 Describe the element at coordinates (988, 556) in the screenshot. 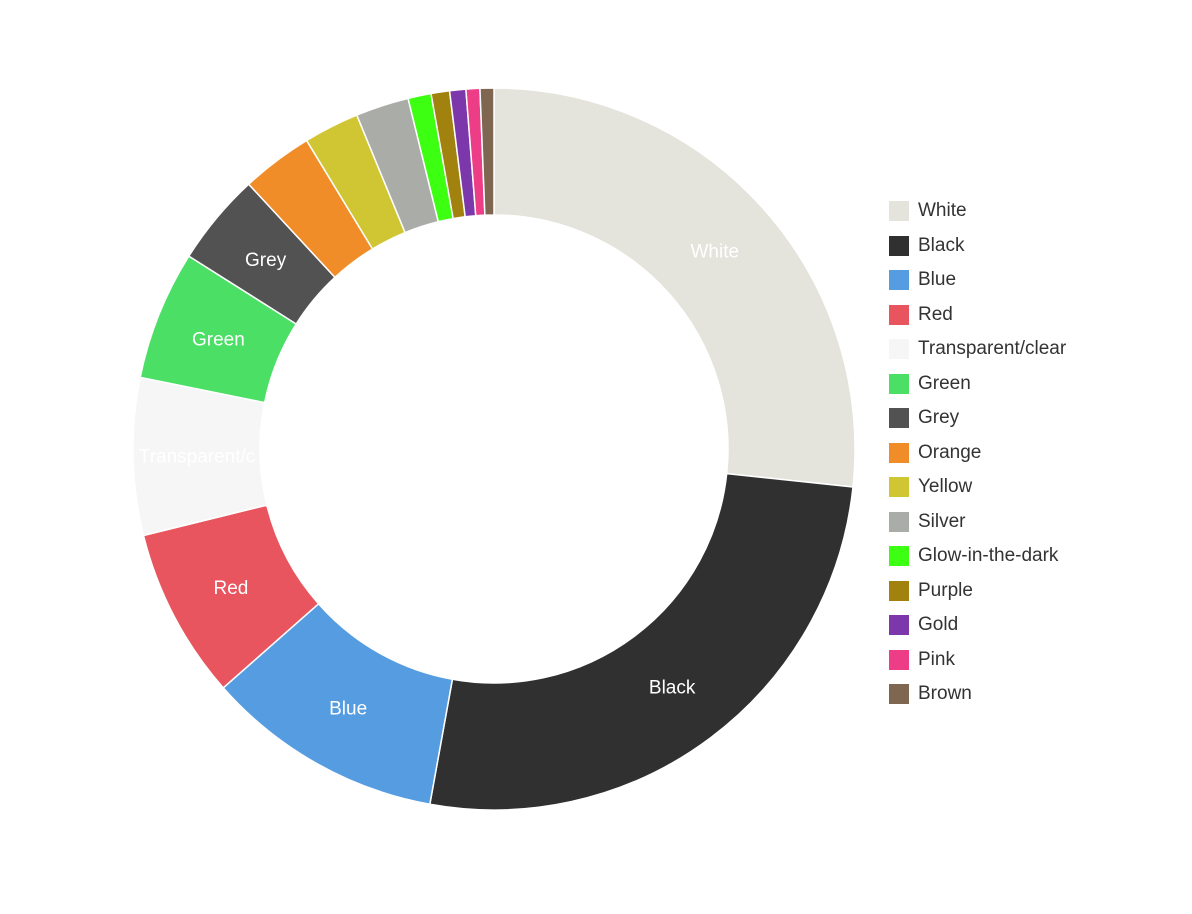

I see `legend-label-glow-in-the-dark: Glow-in-the-dark` at that location.